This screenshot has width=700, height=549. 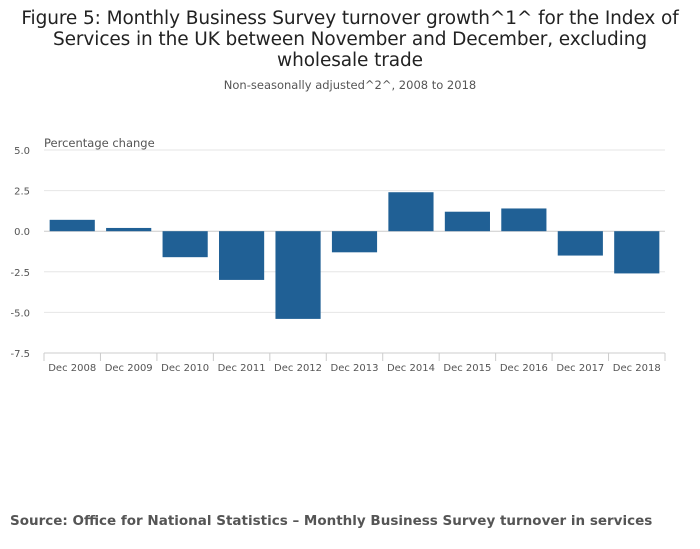 I want to click on y-tick-label: -5.0, so click(x=20, y=313).